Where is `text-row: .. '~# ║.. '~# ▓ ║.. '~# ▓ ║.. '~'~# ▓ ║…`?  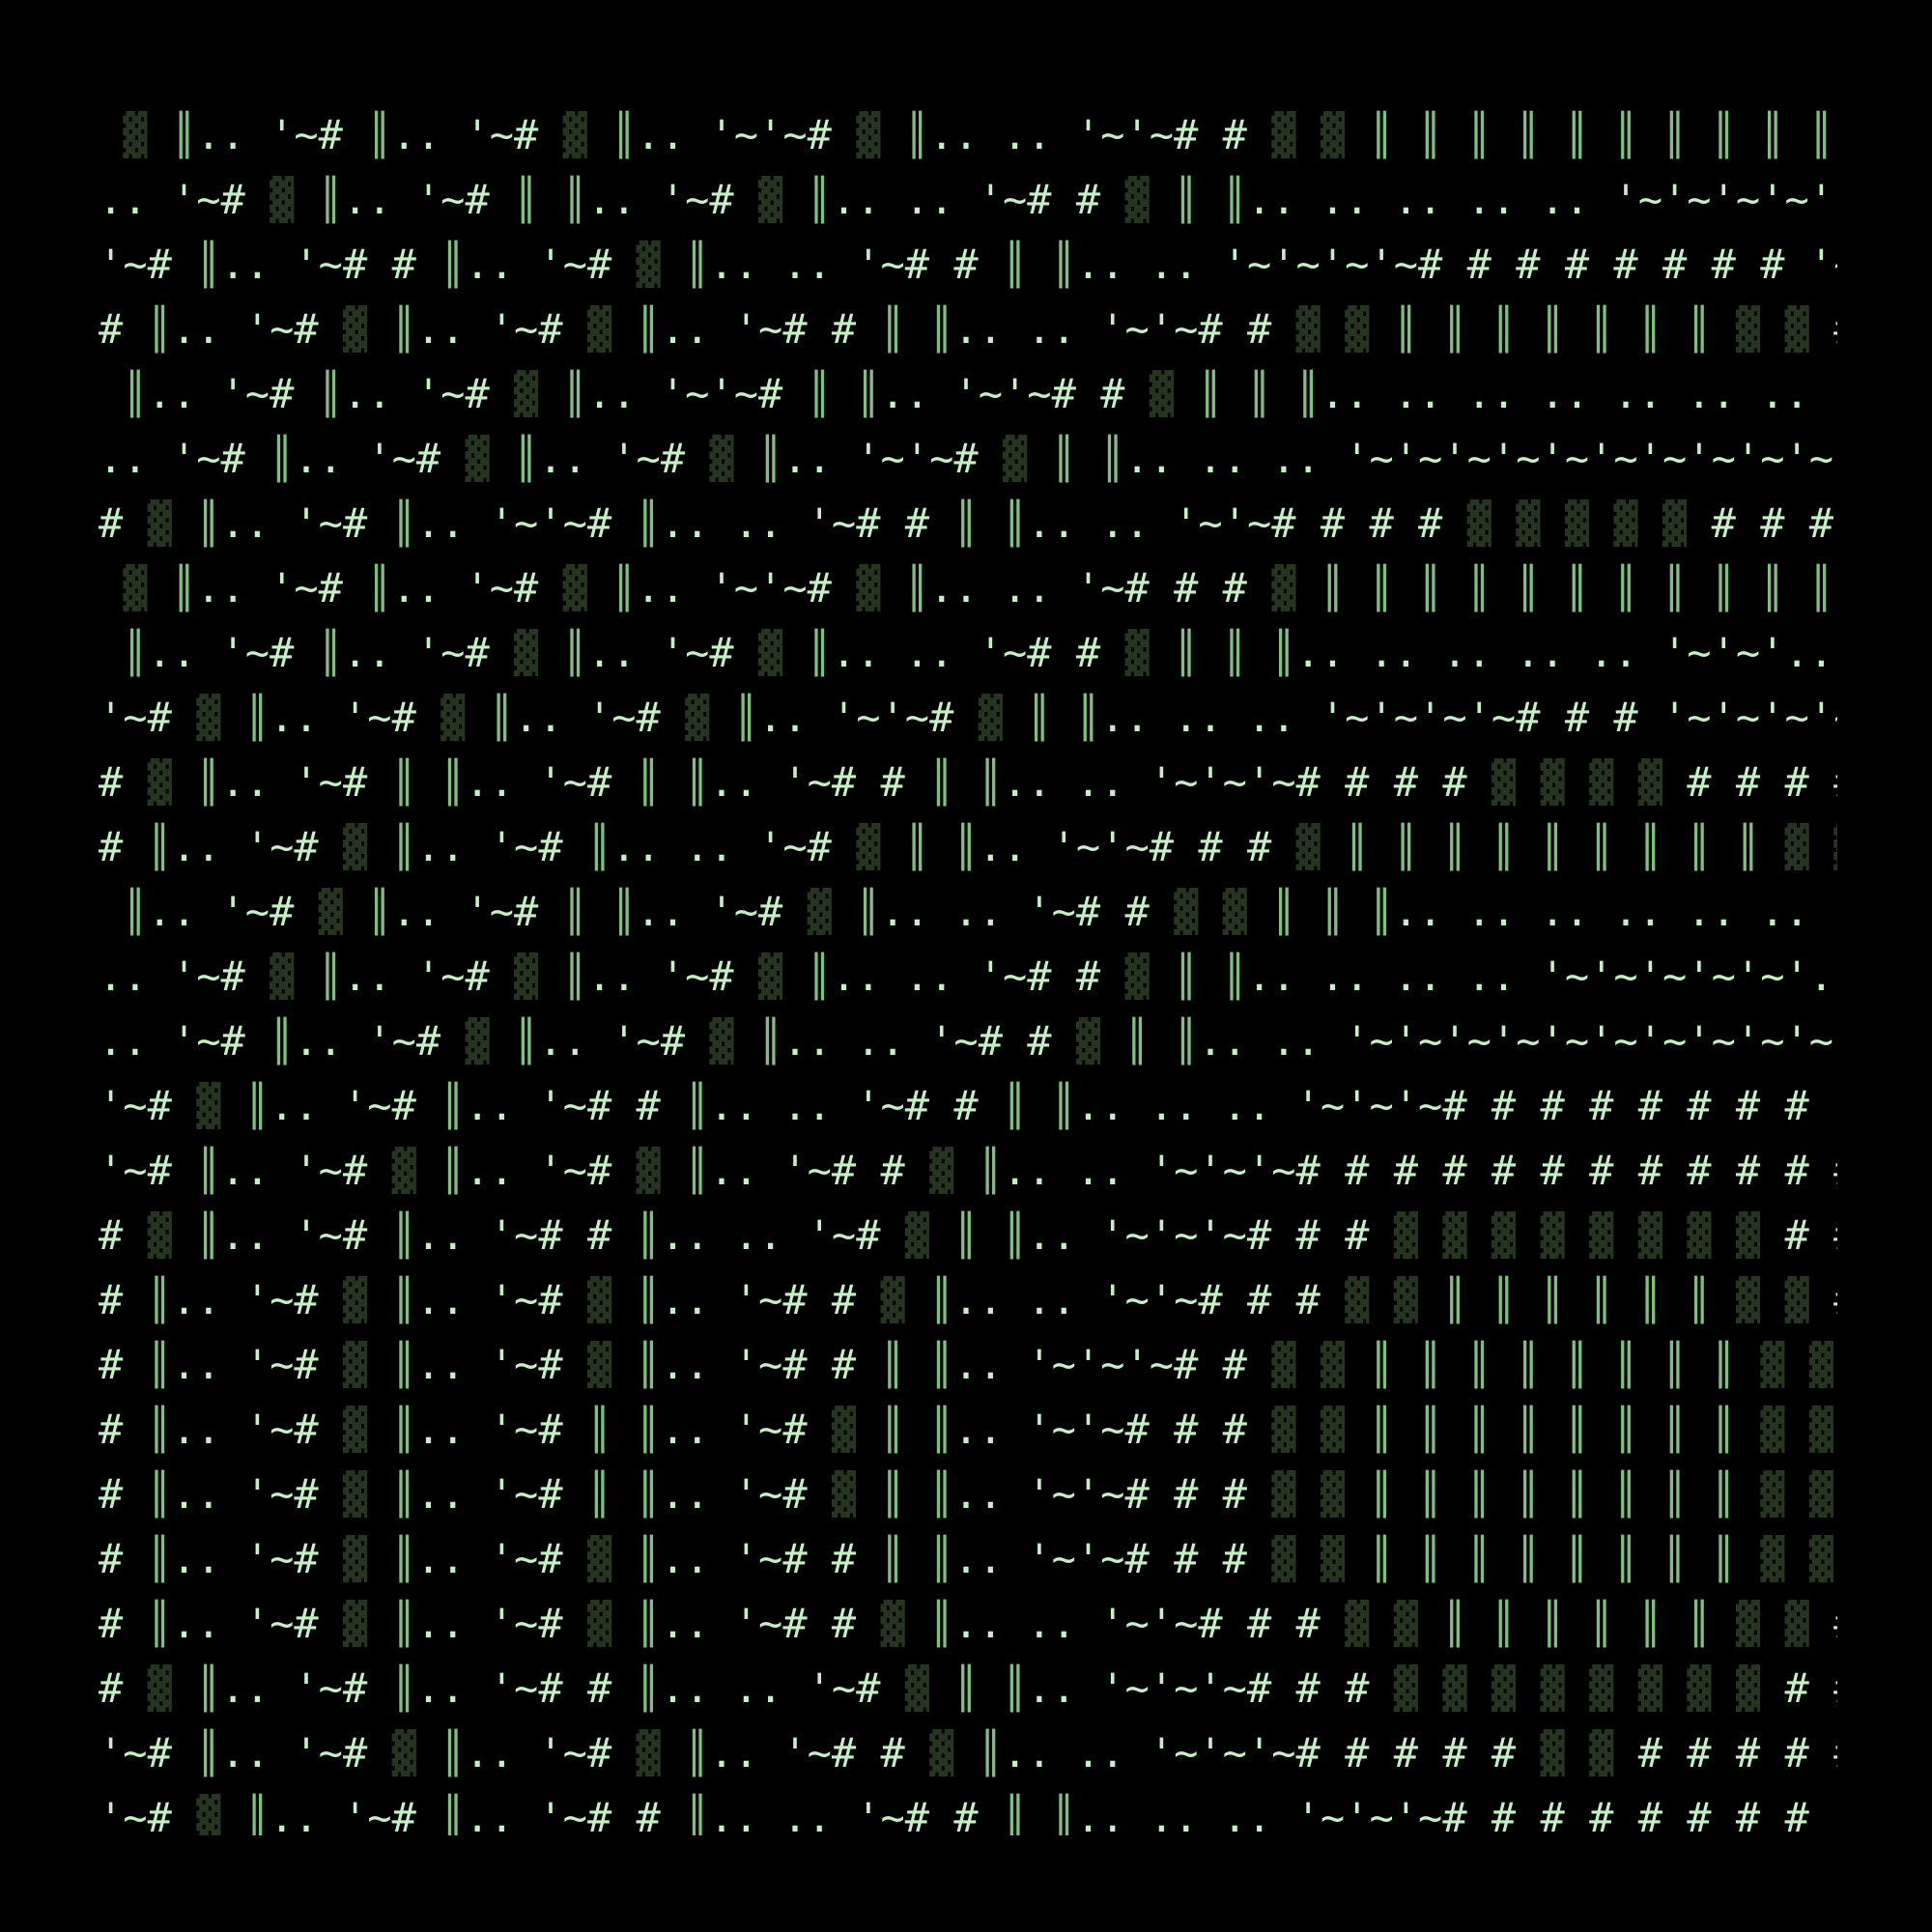
text-row: .. '~# ║.. '~# ▓ ║.. '~# ▓ ║.. '~'~# ▓ ║… is located at coordinates (968, 458).